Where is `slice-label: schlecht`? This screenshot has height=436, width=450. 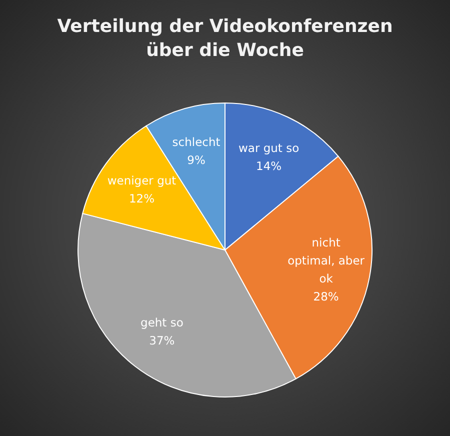
slice-label: schlecht is located at coordinates (196, 142).